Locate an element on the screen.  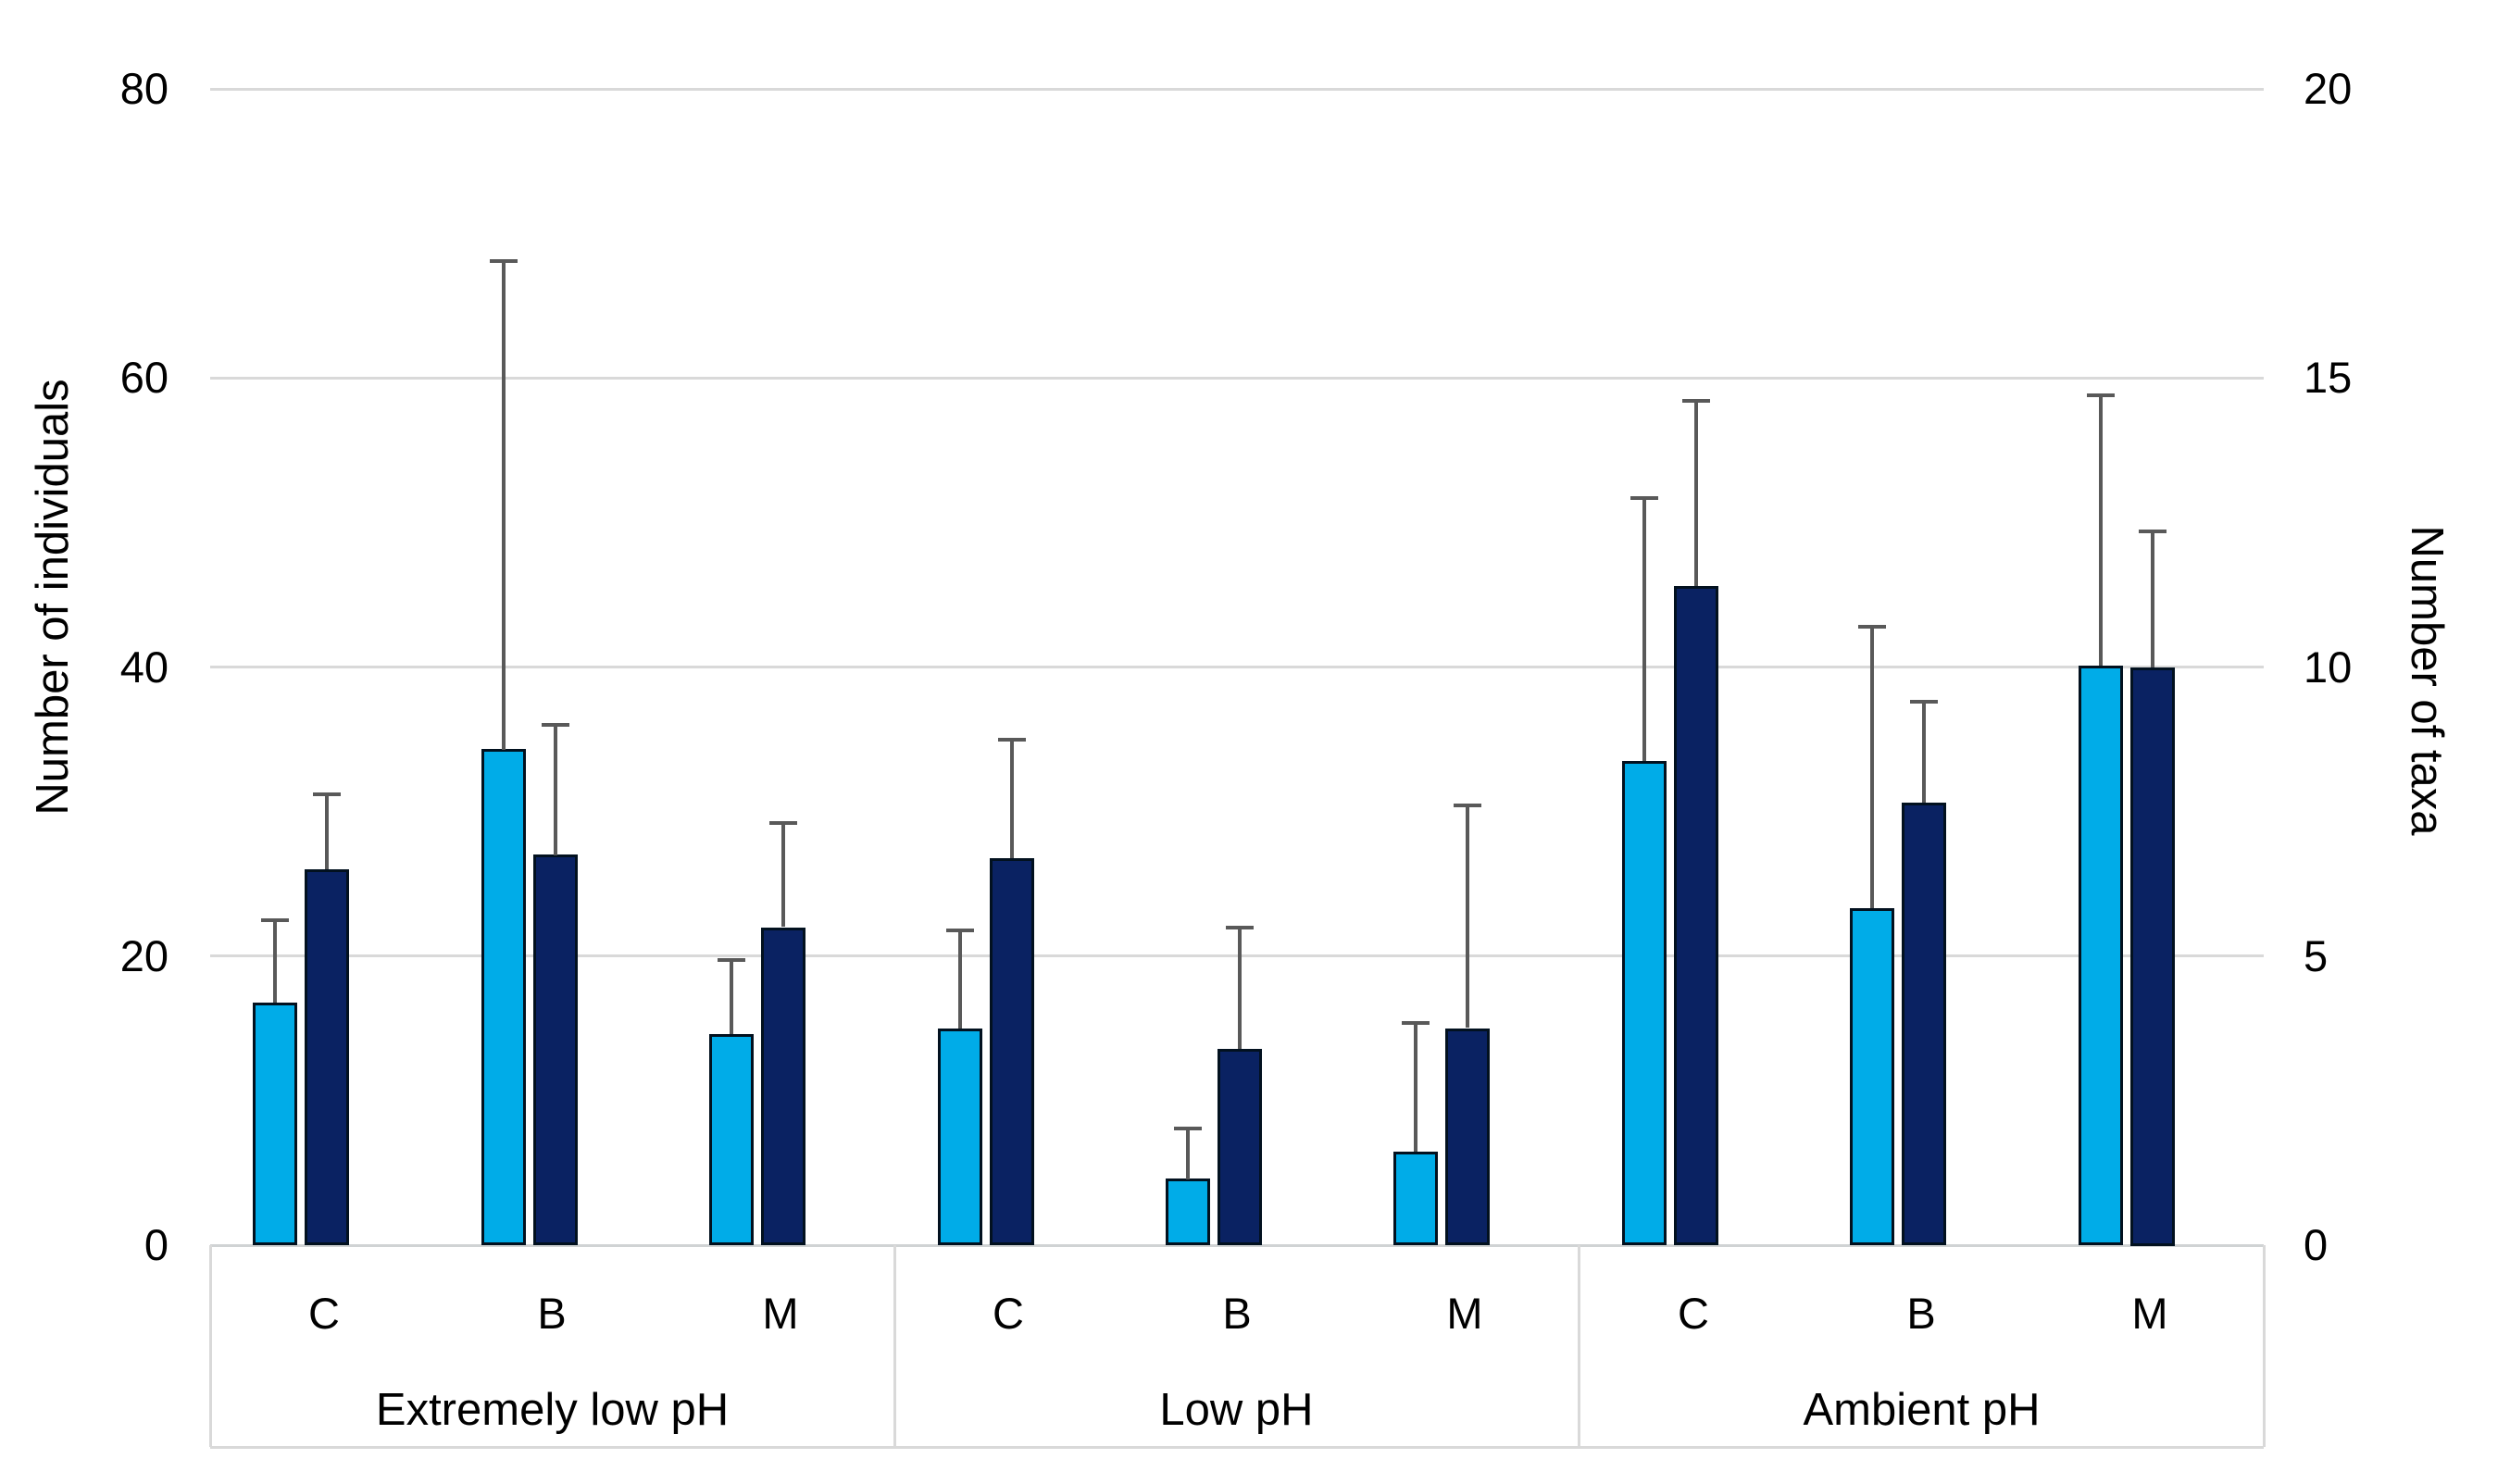
group-label: Extremely low pH is located at coordinates (552, 1410).